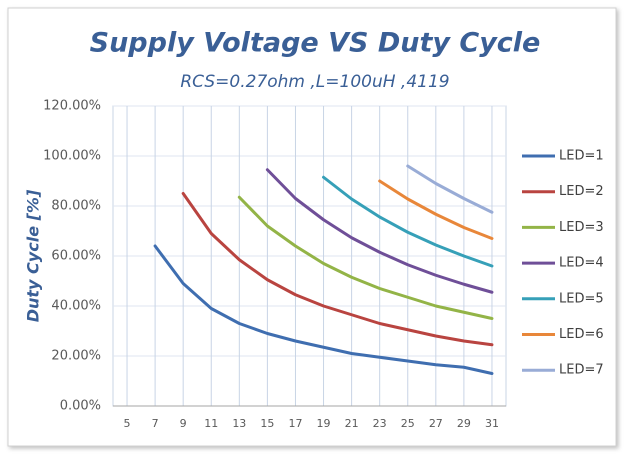 This screenshot has height=455, width=627. Describe the element at coordinates (80, 406) in the screenshot. I see `y-tick-label: 0.00%` at that location.